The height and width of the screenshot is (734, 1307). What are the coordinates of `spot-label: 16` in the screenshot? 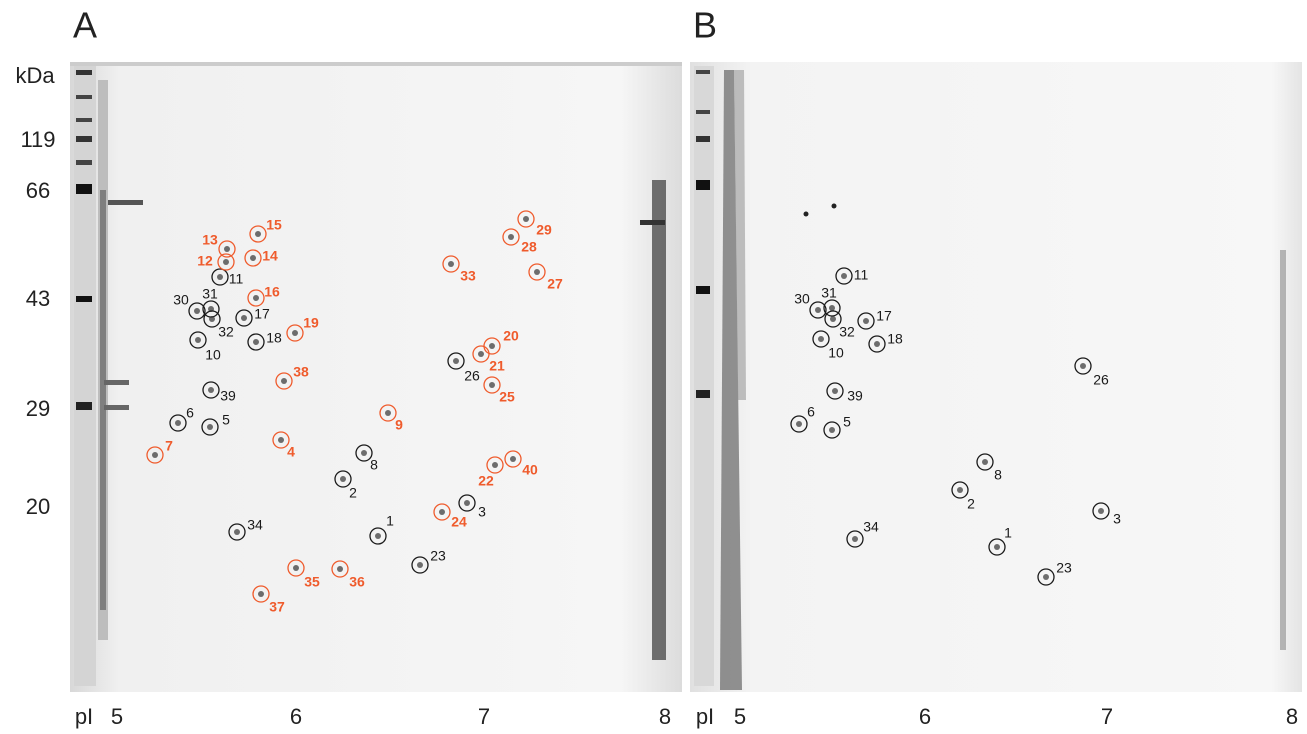 It's located at (272, 292).